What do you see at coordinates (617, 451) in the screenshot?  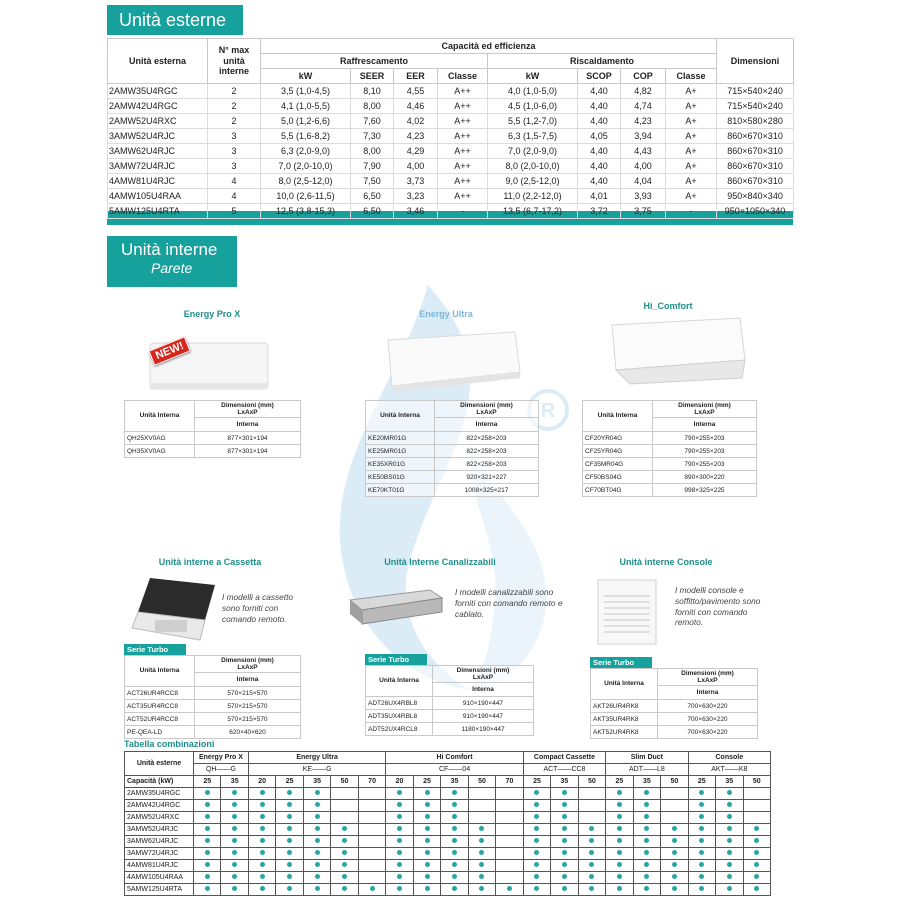 I see `table-cell: CF25YR04G` at bounding box center [617, 451].